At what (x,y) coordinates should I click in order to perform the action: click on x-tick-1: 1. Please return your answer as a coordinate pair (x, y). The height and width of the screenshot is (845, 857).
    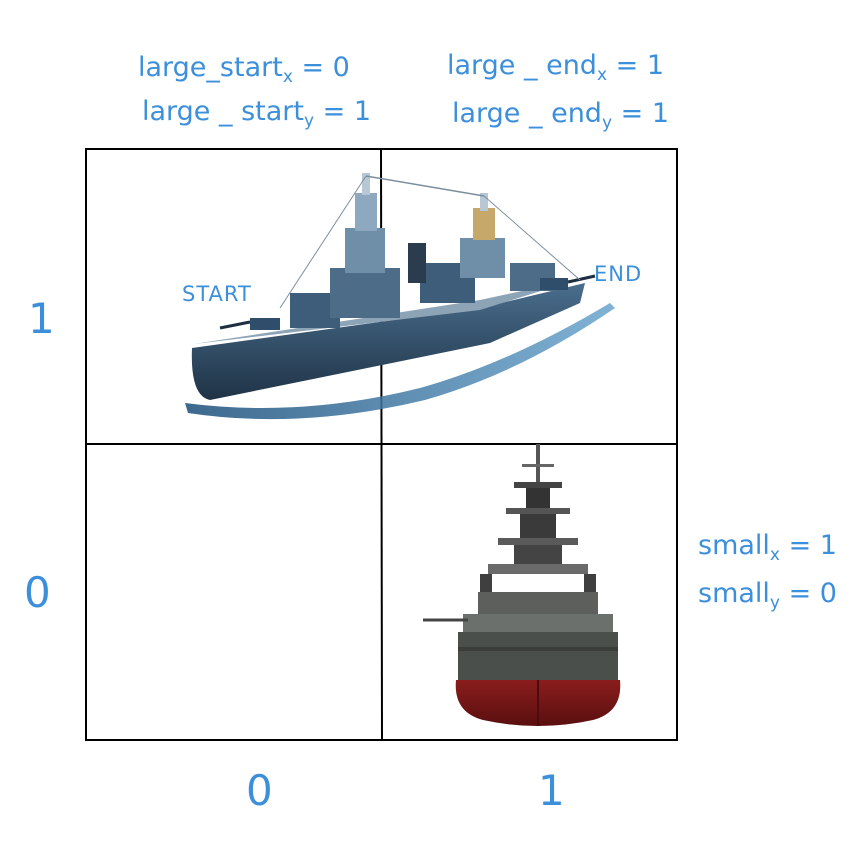
    Looking at the image, I should click on (551, 790).